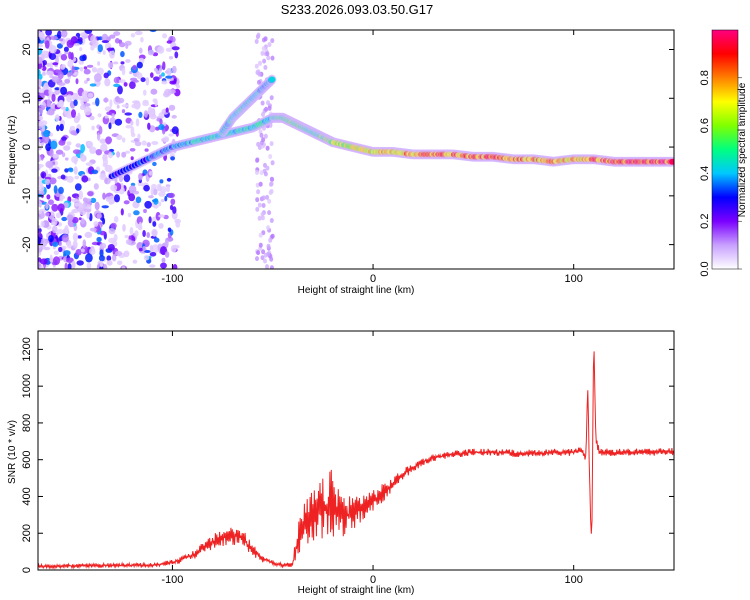  What do you see at coordinates (357, 9) in the screenshot?
I see `chart-title: S233.2026.093.03.50.G17` at bounding box center [357, 9].